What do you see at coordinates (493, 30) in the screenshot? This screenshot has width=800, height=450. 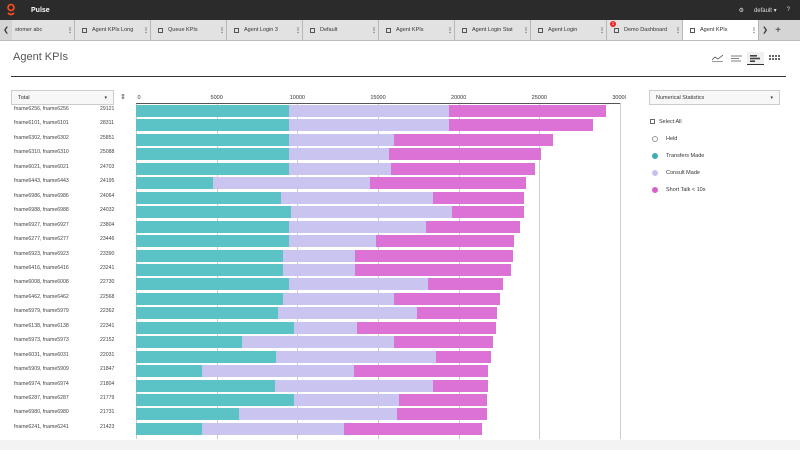 I see `tab-6: Agent Login Stat ⋮` at bounding box center [493, 30].